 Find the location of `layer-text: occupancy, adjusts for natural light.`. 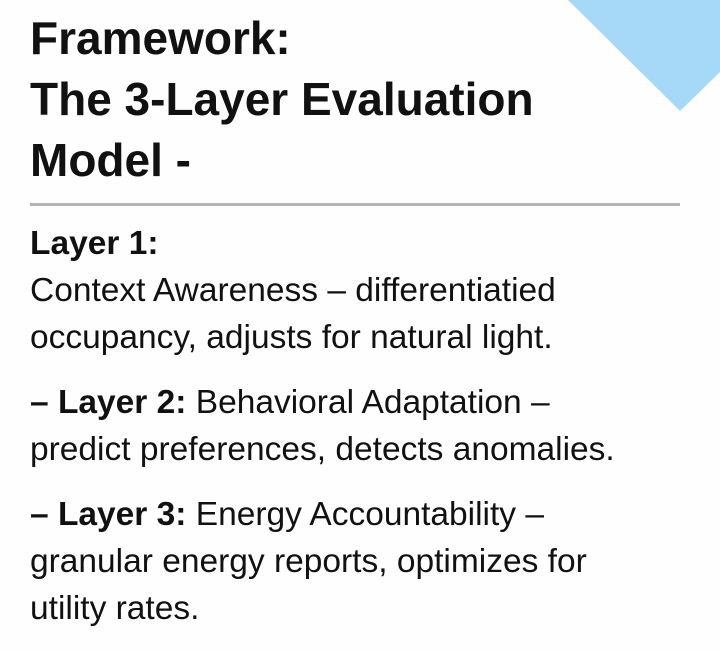

layer-text: occupancy, adjusts for natural light. is located at coordinates (291, 337).